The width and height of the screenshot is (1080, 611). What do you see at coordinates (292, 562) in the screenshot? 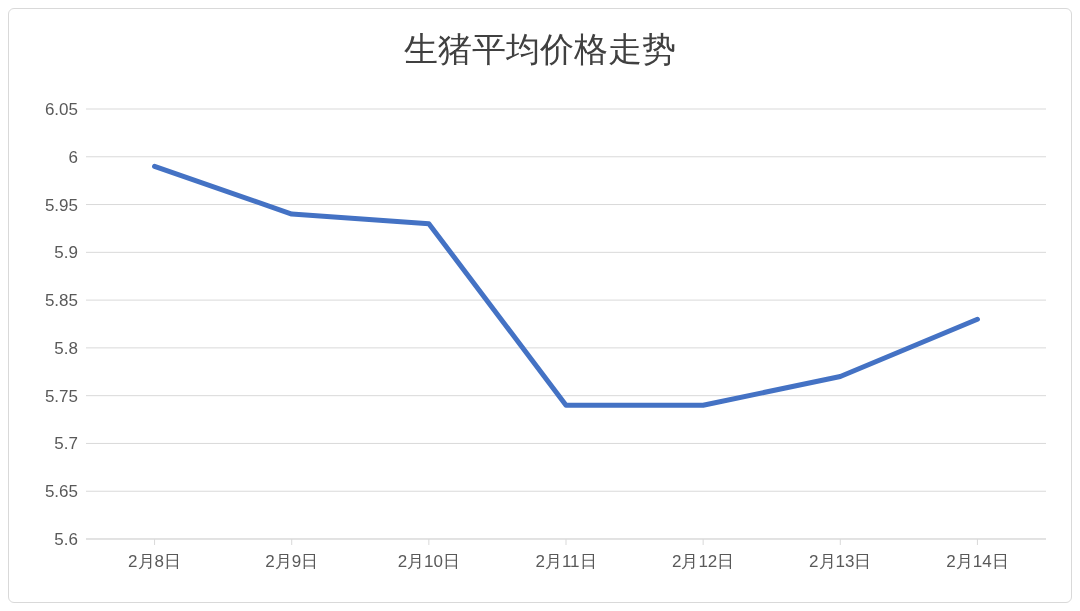
I see `x-tick-label: 2月9日` at bounding box center [292, 562].